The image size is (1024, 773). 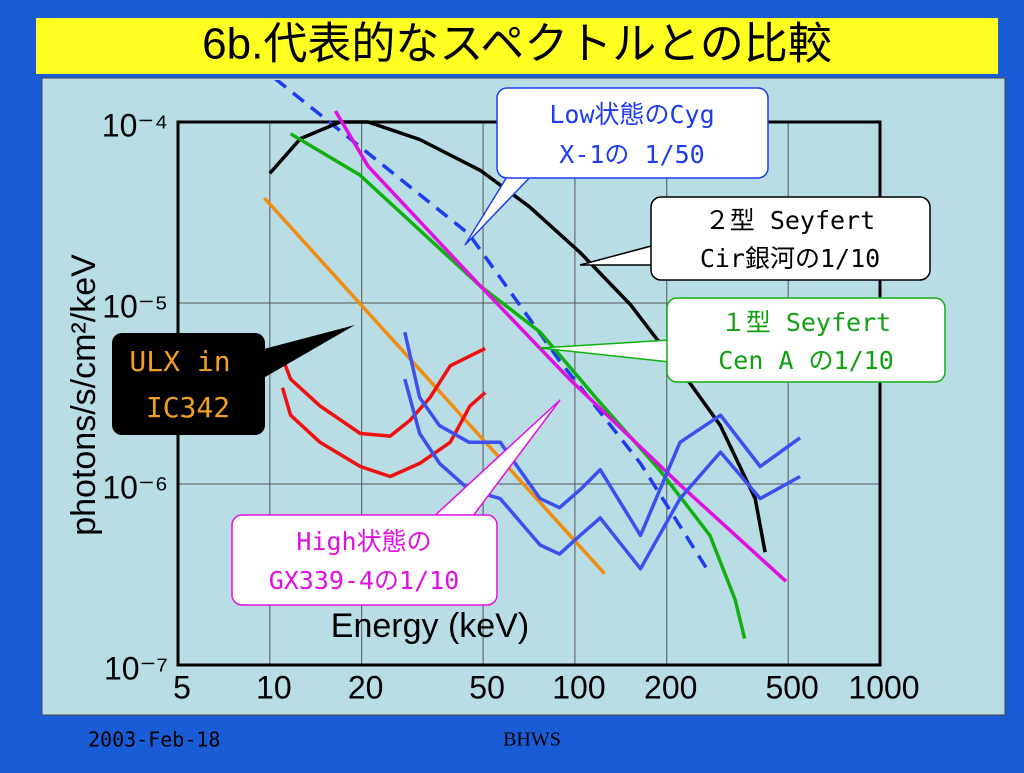 I want to click on callout-text: GX339-4の1/10, so click(x=364, y=580).